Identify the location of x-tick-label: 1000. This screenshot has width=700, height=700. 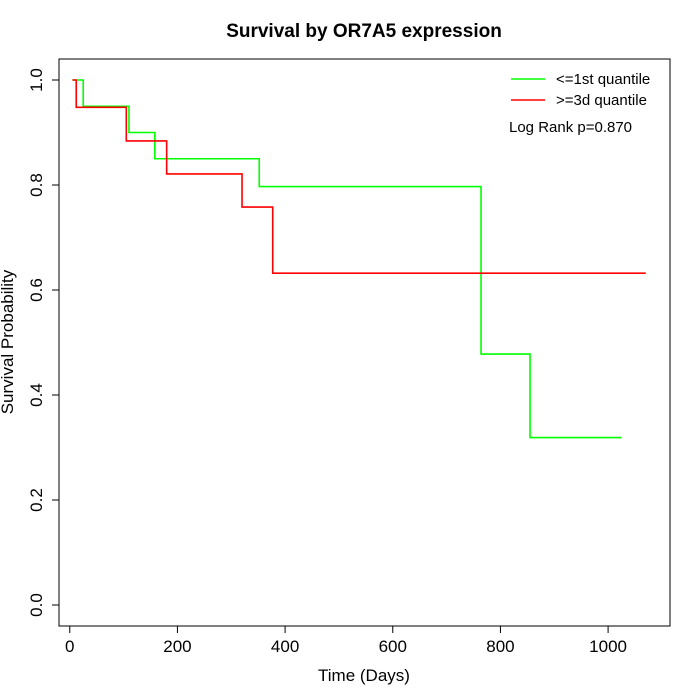
(608, 646).